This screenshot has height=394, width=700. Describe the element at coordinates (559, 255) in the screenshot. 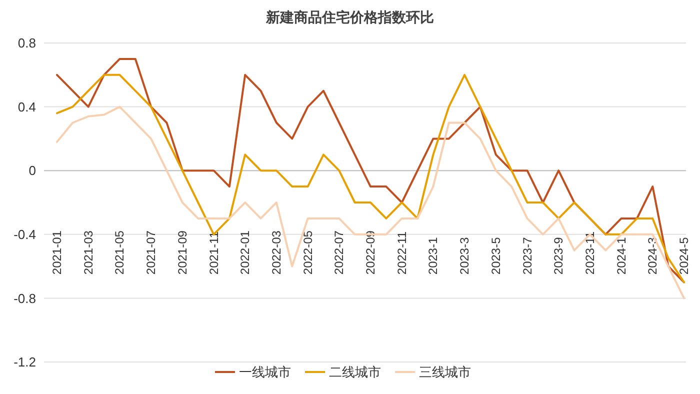

I see `x-tick-label: 2023-9` at that location.